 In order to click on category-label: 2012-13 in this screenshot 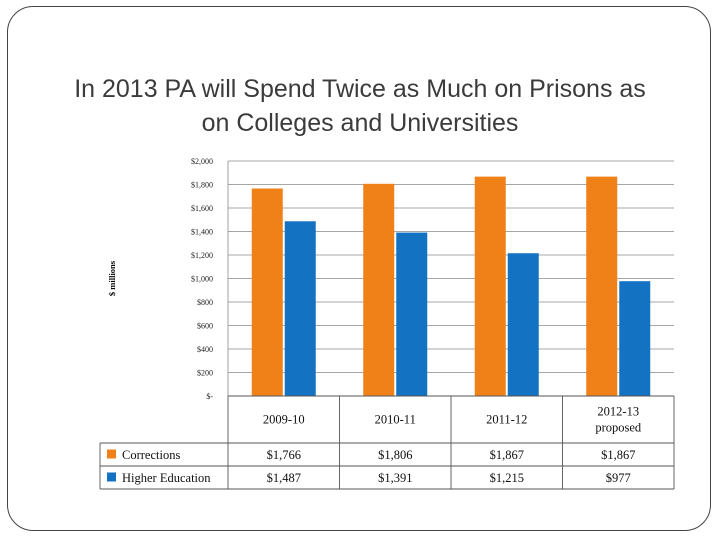, I will do `click(618, 412)`.